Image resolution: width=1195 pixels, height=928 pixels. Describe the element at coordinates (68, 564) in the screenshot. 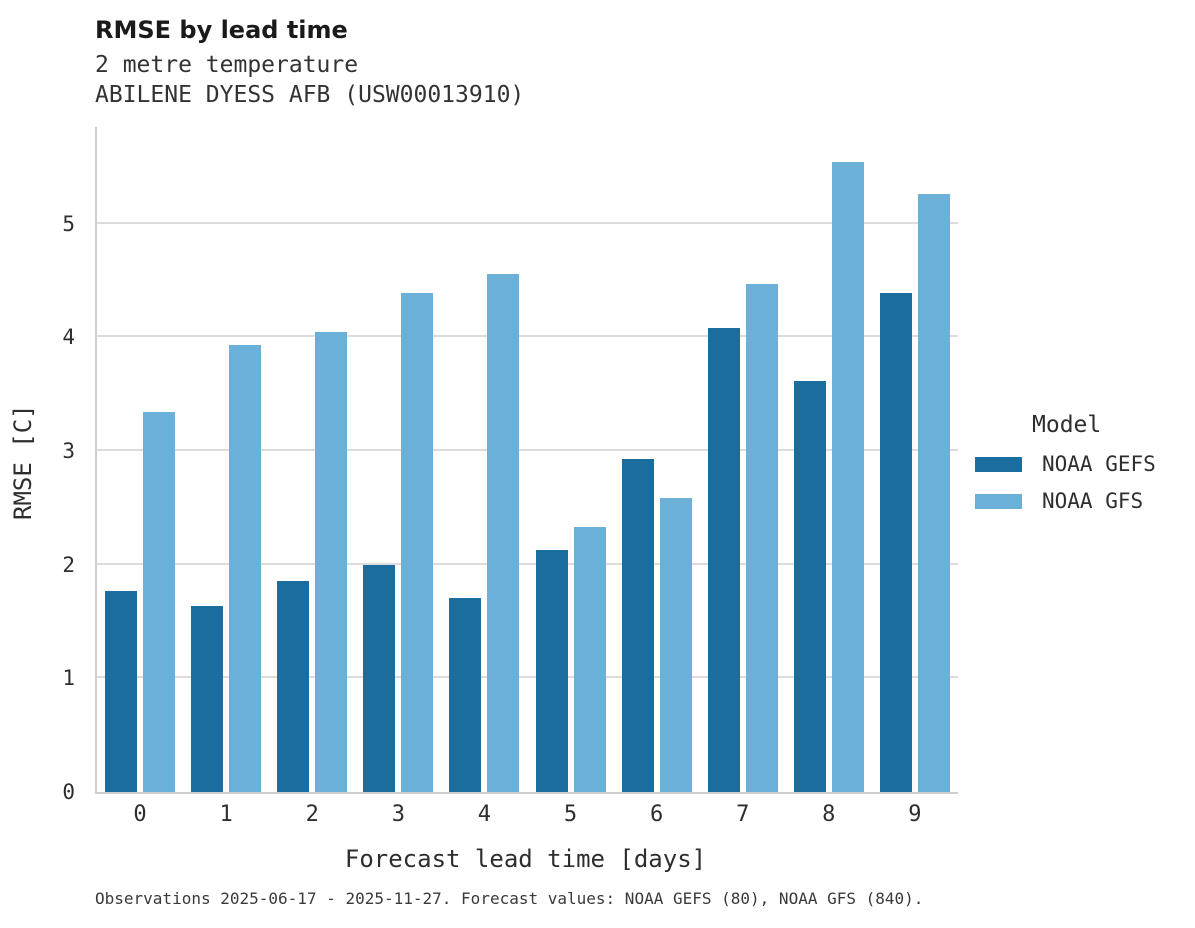

I see `y-tick-label: 2` at that location.